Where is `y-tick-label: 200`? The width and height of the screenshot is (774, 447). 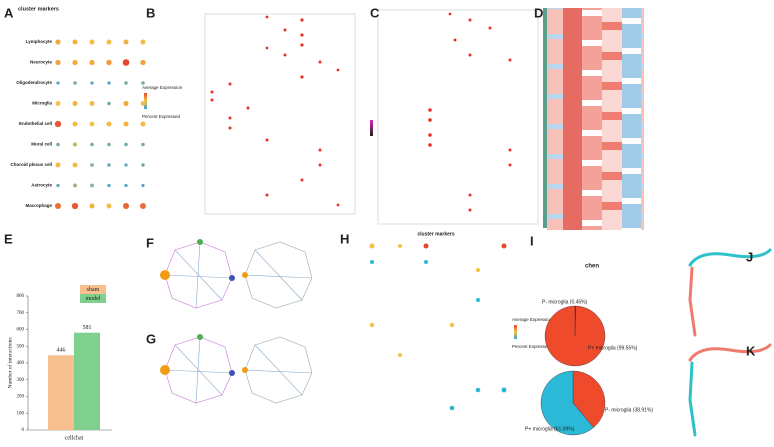 y-tick-label: 200 is located at coordinates (21, 397).